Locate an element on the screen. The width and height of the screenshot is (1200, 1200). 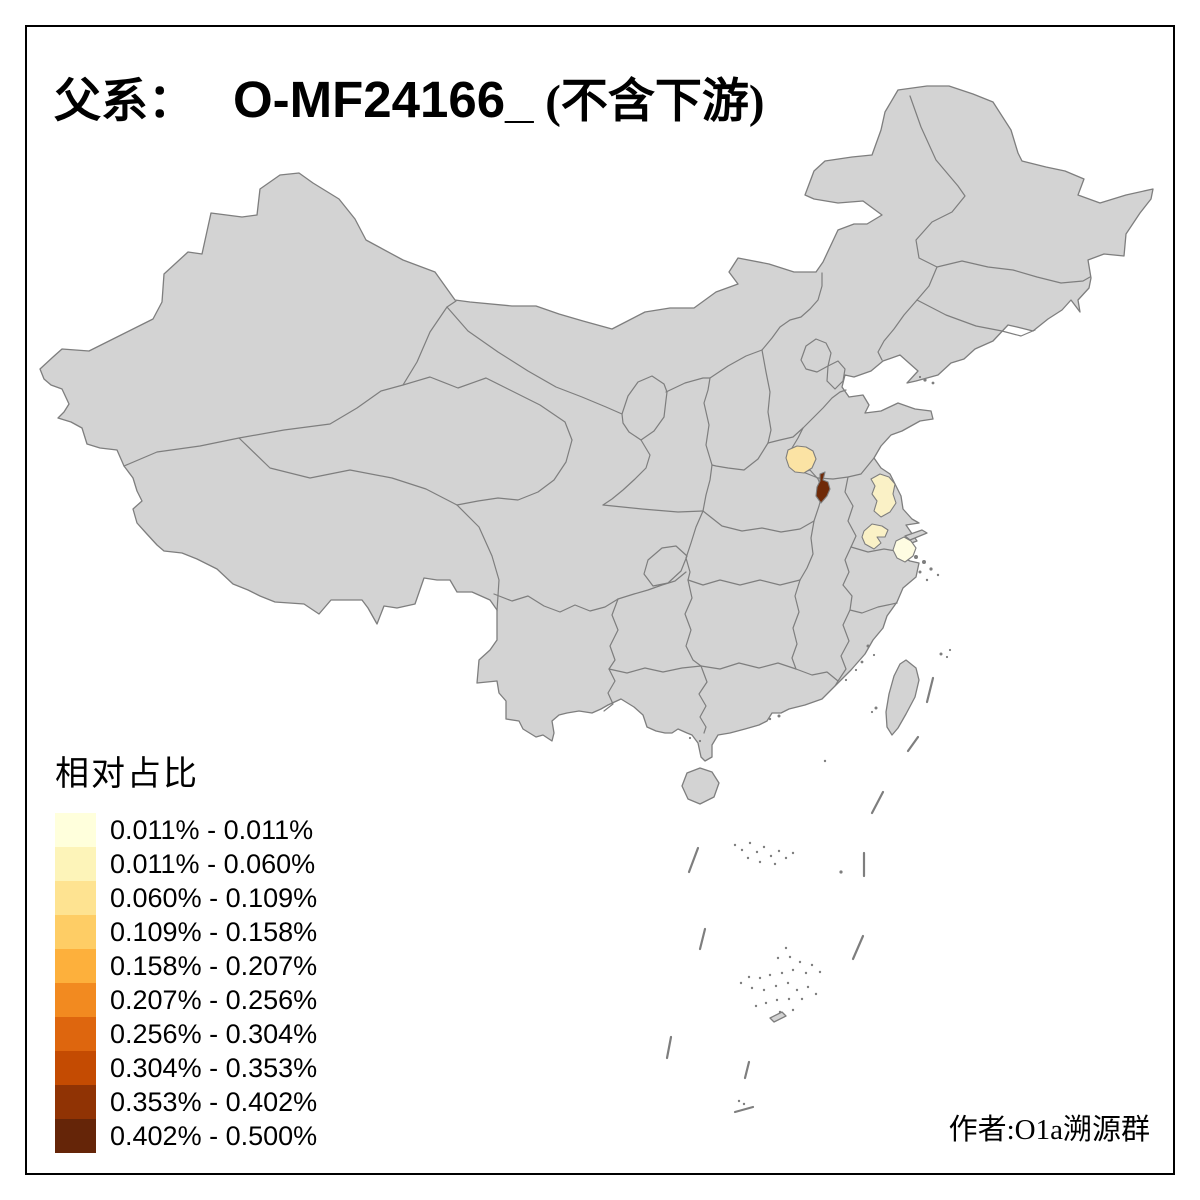
legend-row: 0.402% - 0.500% is located at coordinates (186, 1136).